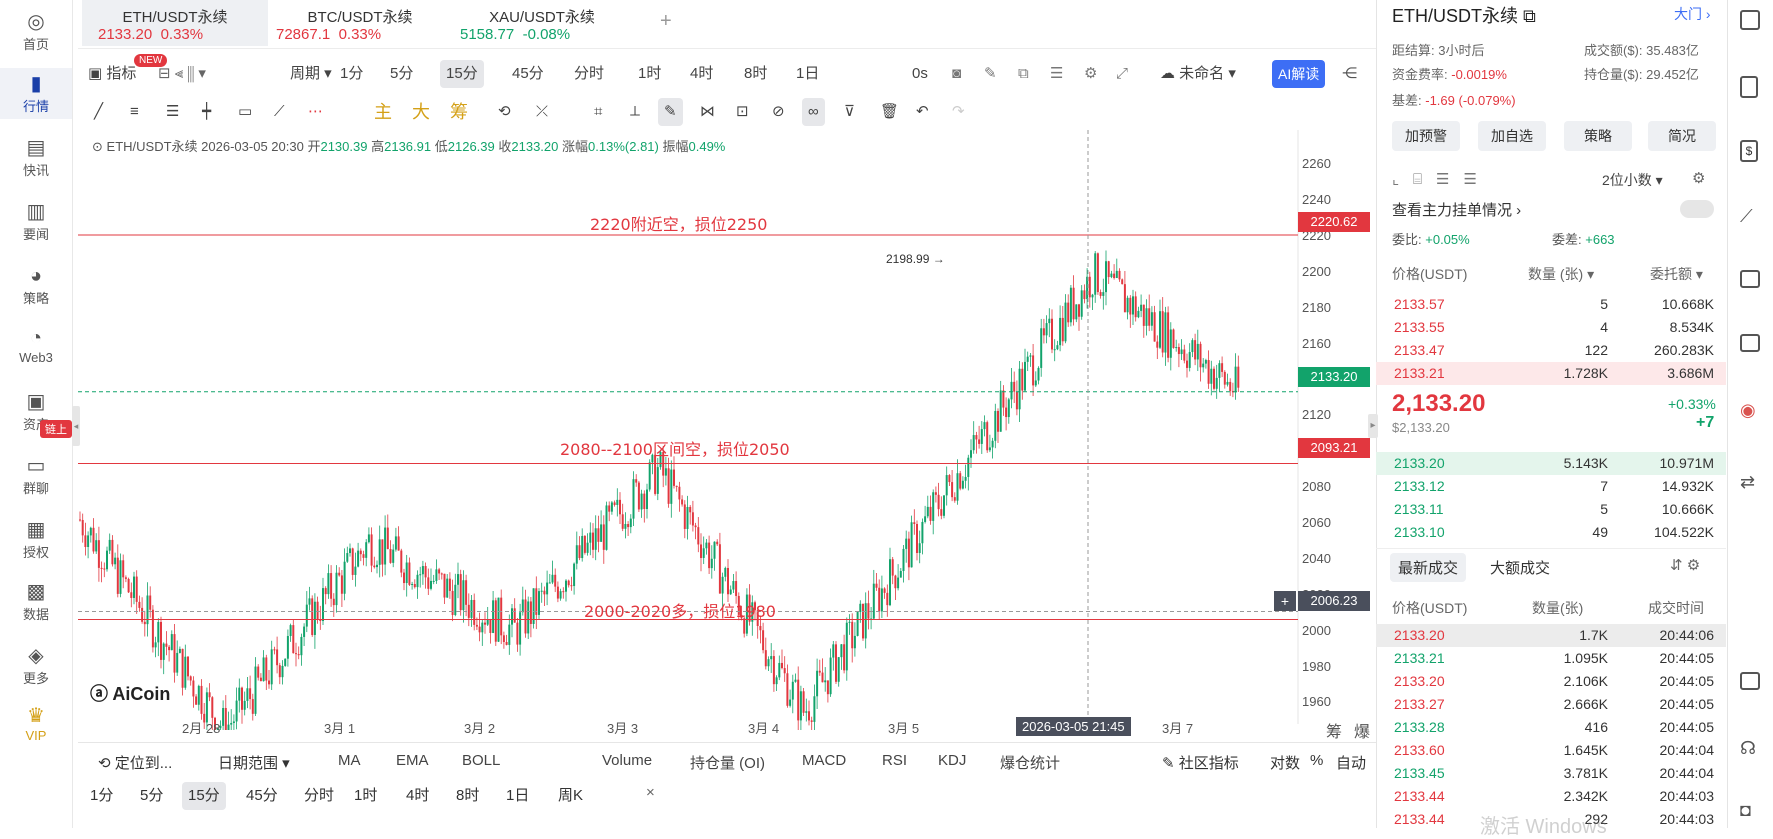  I want to click on indicator-3: Volume, so click(627, 760).